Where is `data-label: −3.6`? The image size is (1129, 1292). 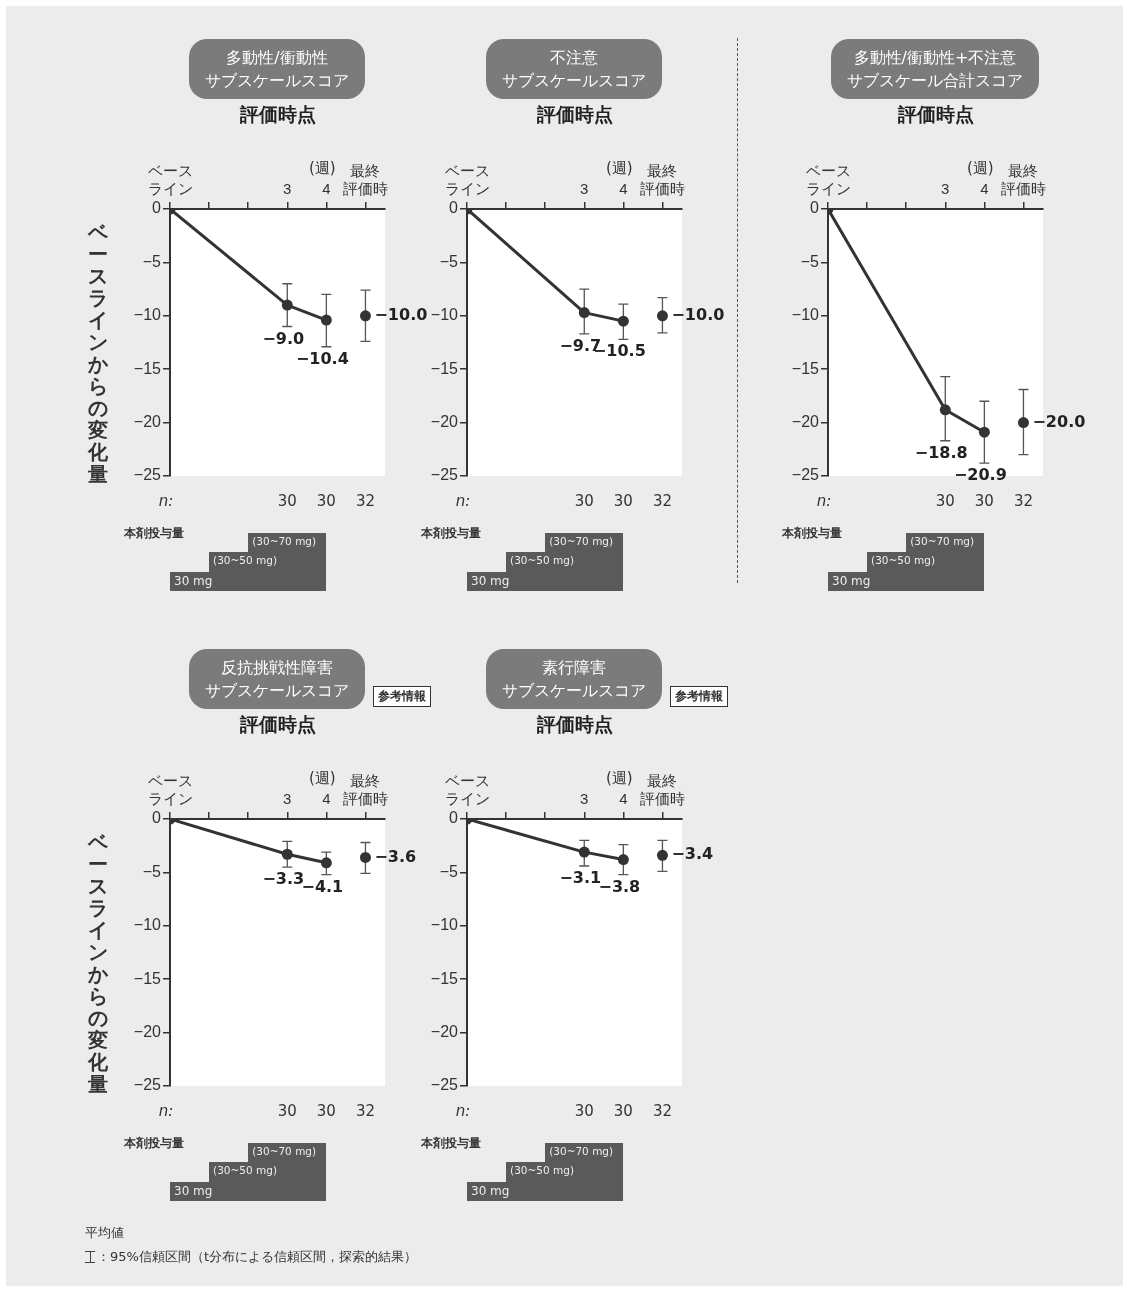 data-label: −3.6 is located at coordinates (395, 856).